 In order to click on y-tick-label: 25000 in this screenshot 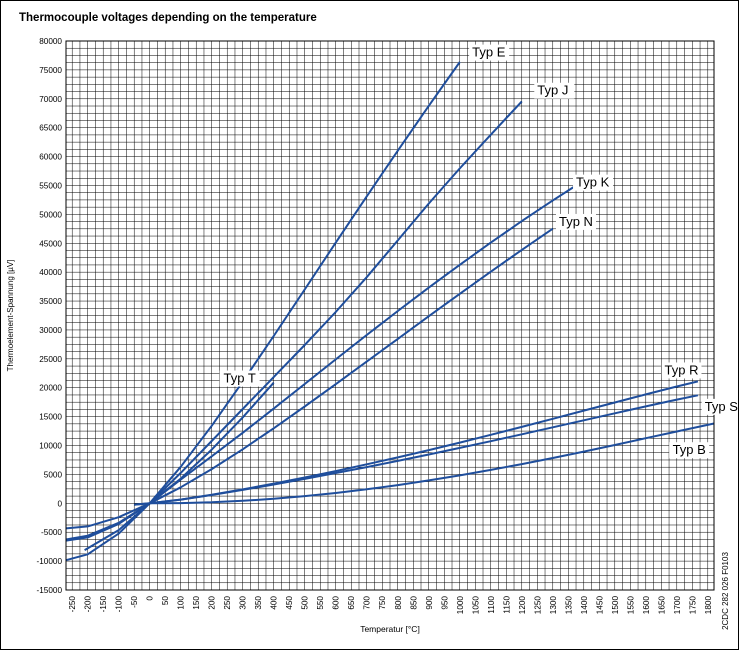, I will do `click(50, 359)`.